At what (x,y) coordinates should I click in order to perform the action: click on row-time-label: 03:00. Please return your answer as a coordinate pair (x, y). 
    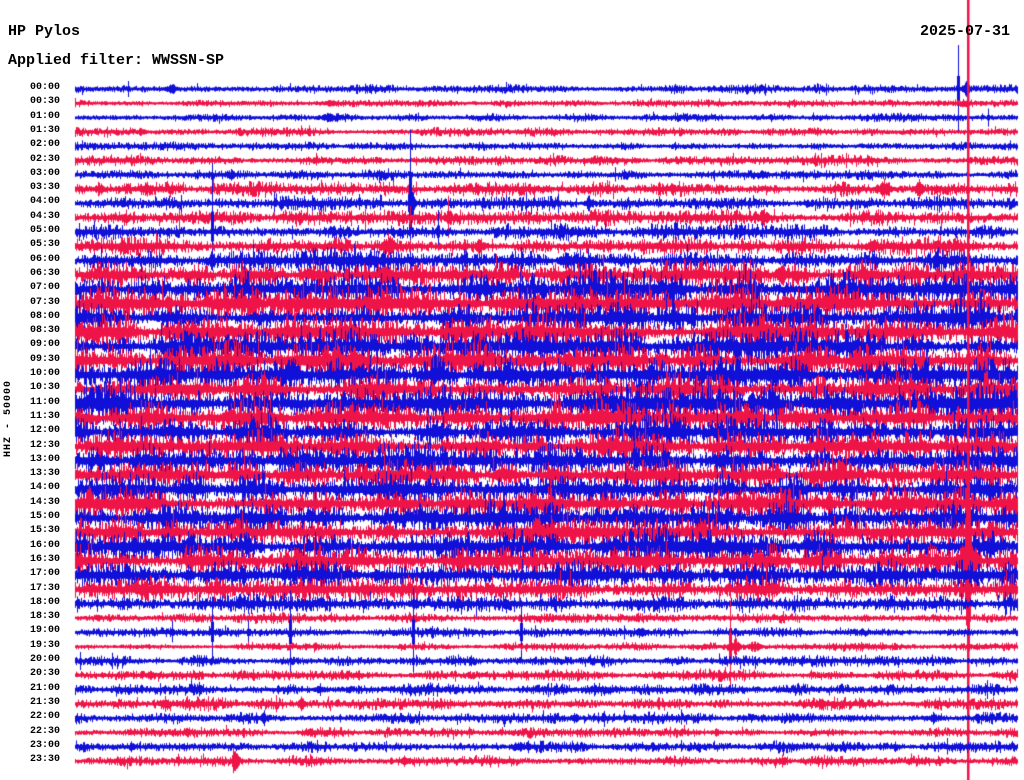
    Looking at the image, I should click on (44, 173).